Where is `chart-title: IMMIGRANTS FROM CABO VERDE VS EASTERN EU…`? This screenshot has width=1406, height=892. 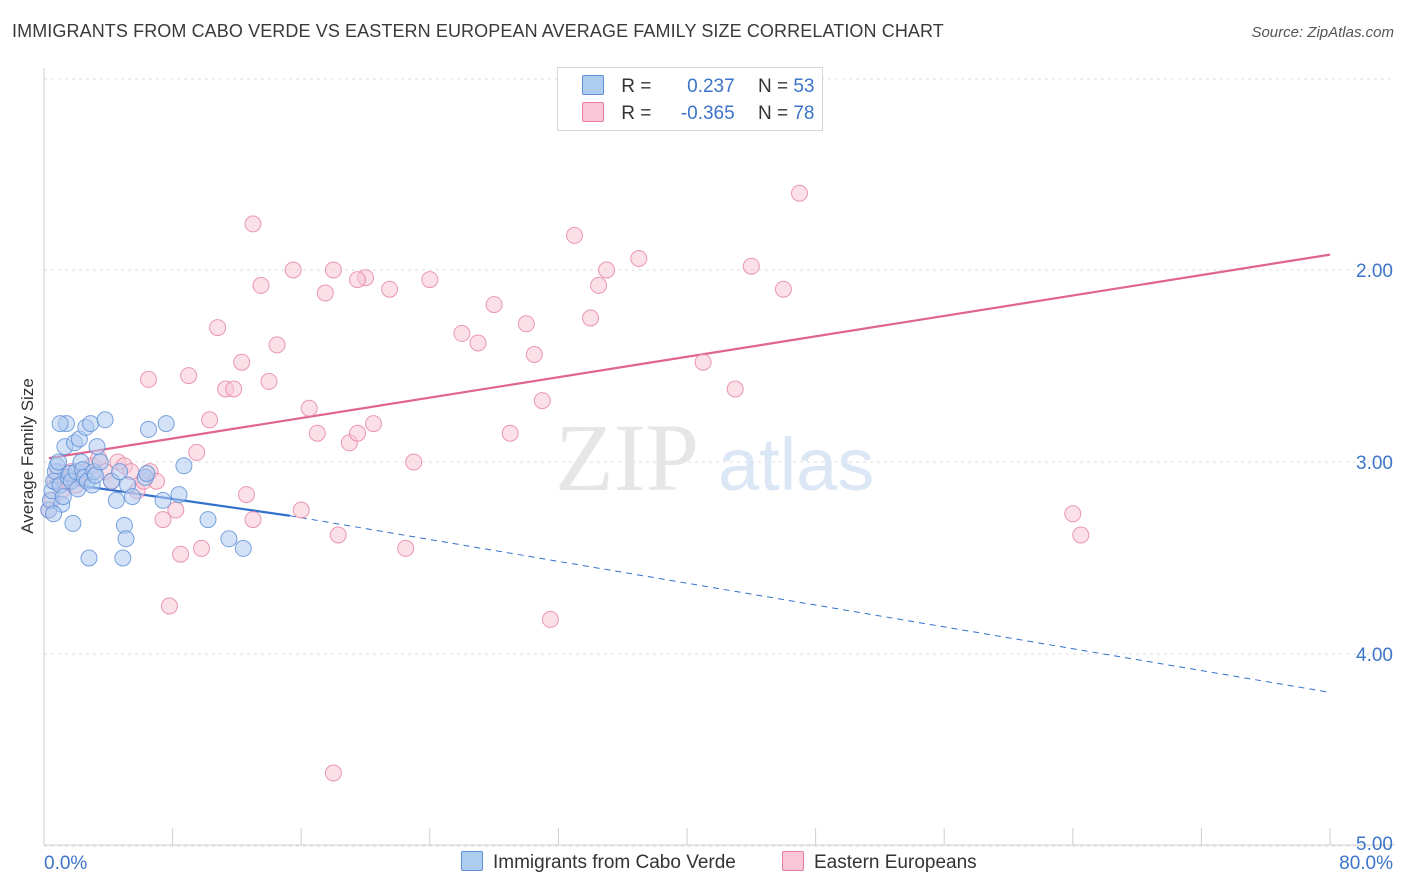 chart-title: IMMIGRANTS FROM CABO VERDE VS EASTERN EU… is located at coordinates (478, 31).